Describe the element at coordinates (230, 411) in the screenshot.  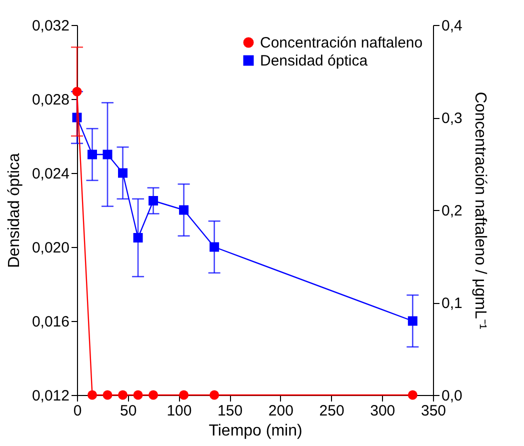
I see `x-tick-label: 150` at that location.